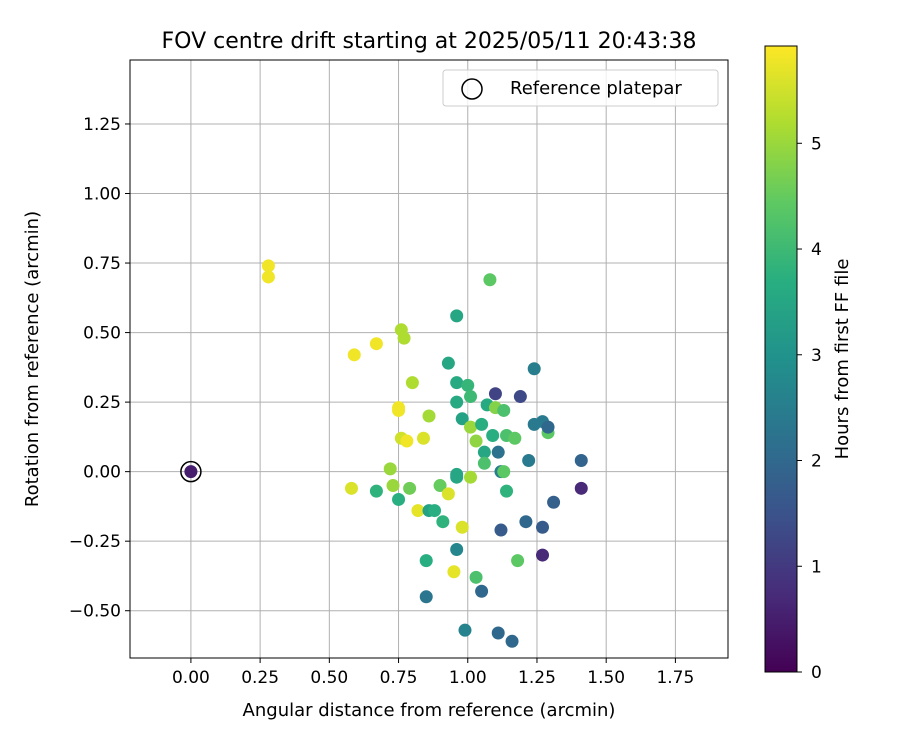 This screenshot has height=750, width=900. Describe the element at coordinates (191, 678) in the screenshot. I see `x-tick-label: 0.00` at that location.